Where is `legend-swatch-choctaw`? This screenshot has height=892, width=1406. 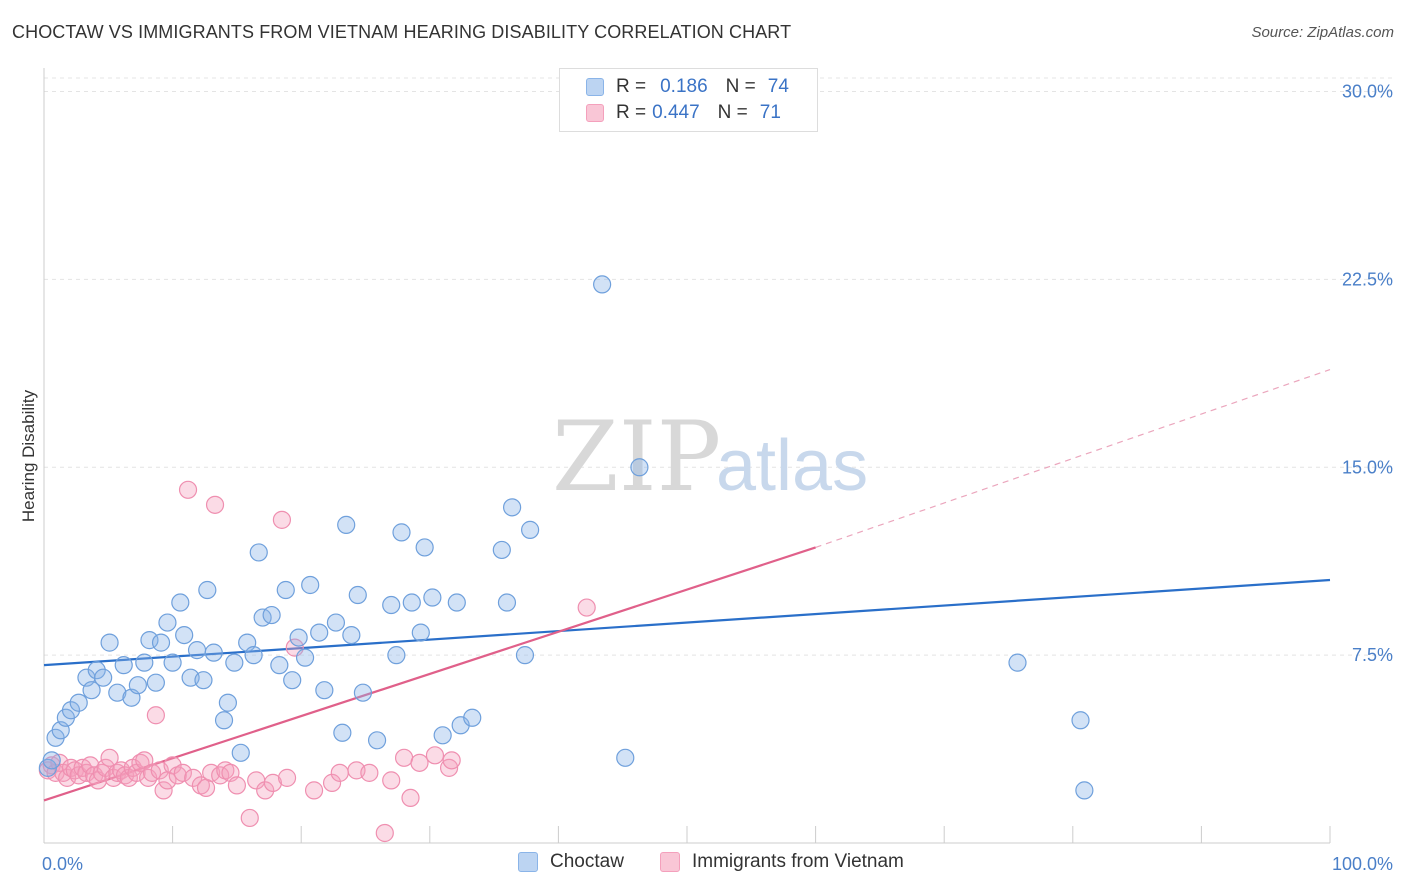 legend-swatch-choctaw is located at coordinates (528, 862).